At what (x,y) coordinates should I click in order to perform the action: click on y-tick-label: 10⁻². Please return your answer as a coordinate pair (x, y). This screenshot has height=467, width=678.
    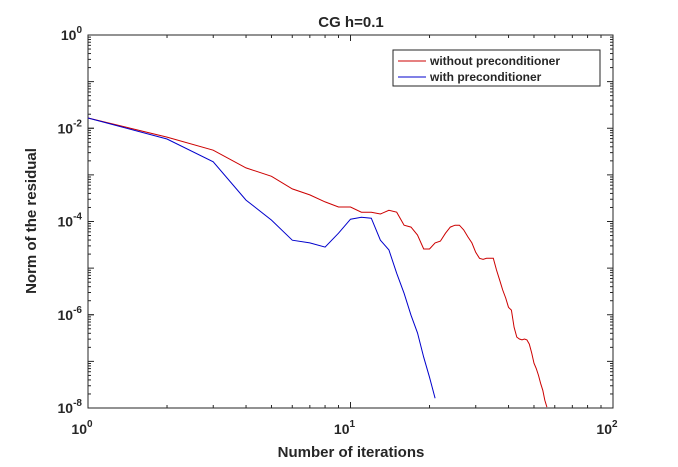
    Looking at the image, I should click on (70, 127).